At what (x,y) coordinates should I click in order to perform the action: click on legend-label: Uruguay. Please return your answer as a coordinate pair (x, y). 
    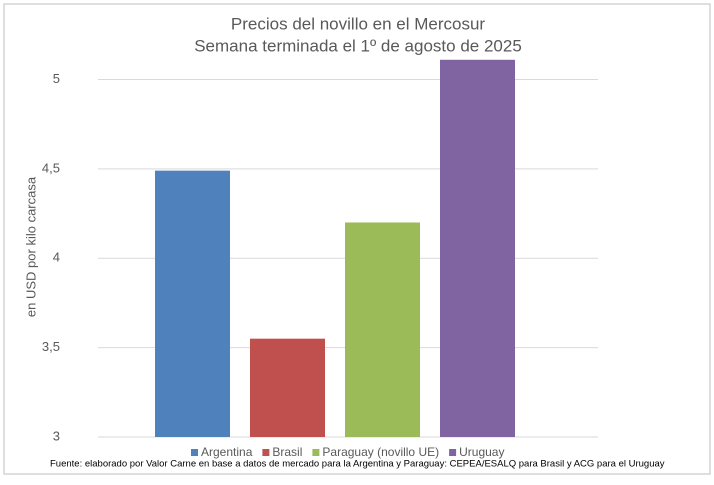
    Looking at the image, I should click on (481, 452).